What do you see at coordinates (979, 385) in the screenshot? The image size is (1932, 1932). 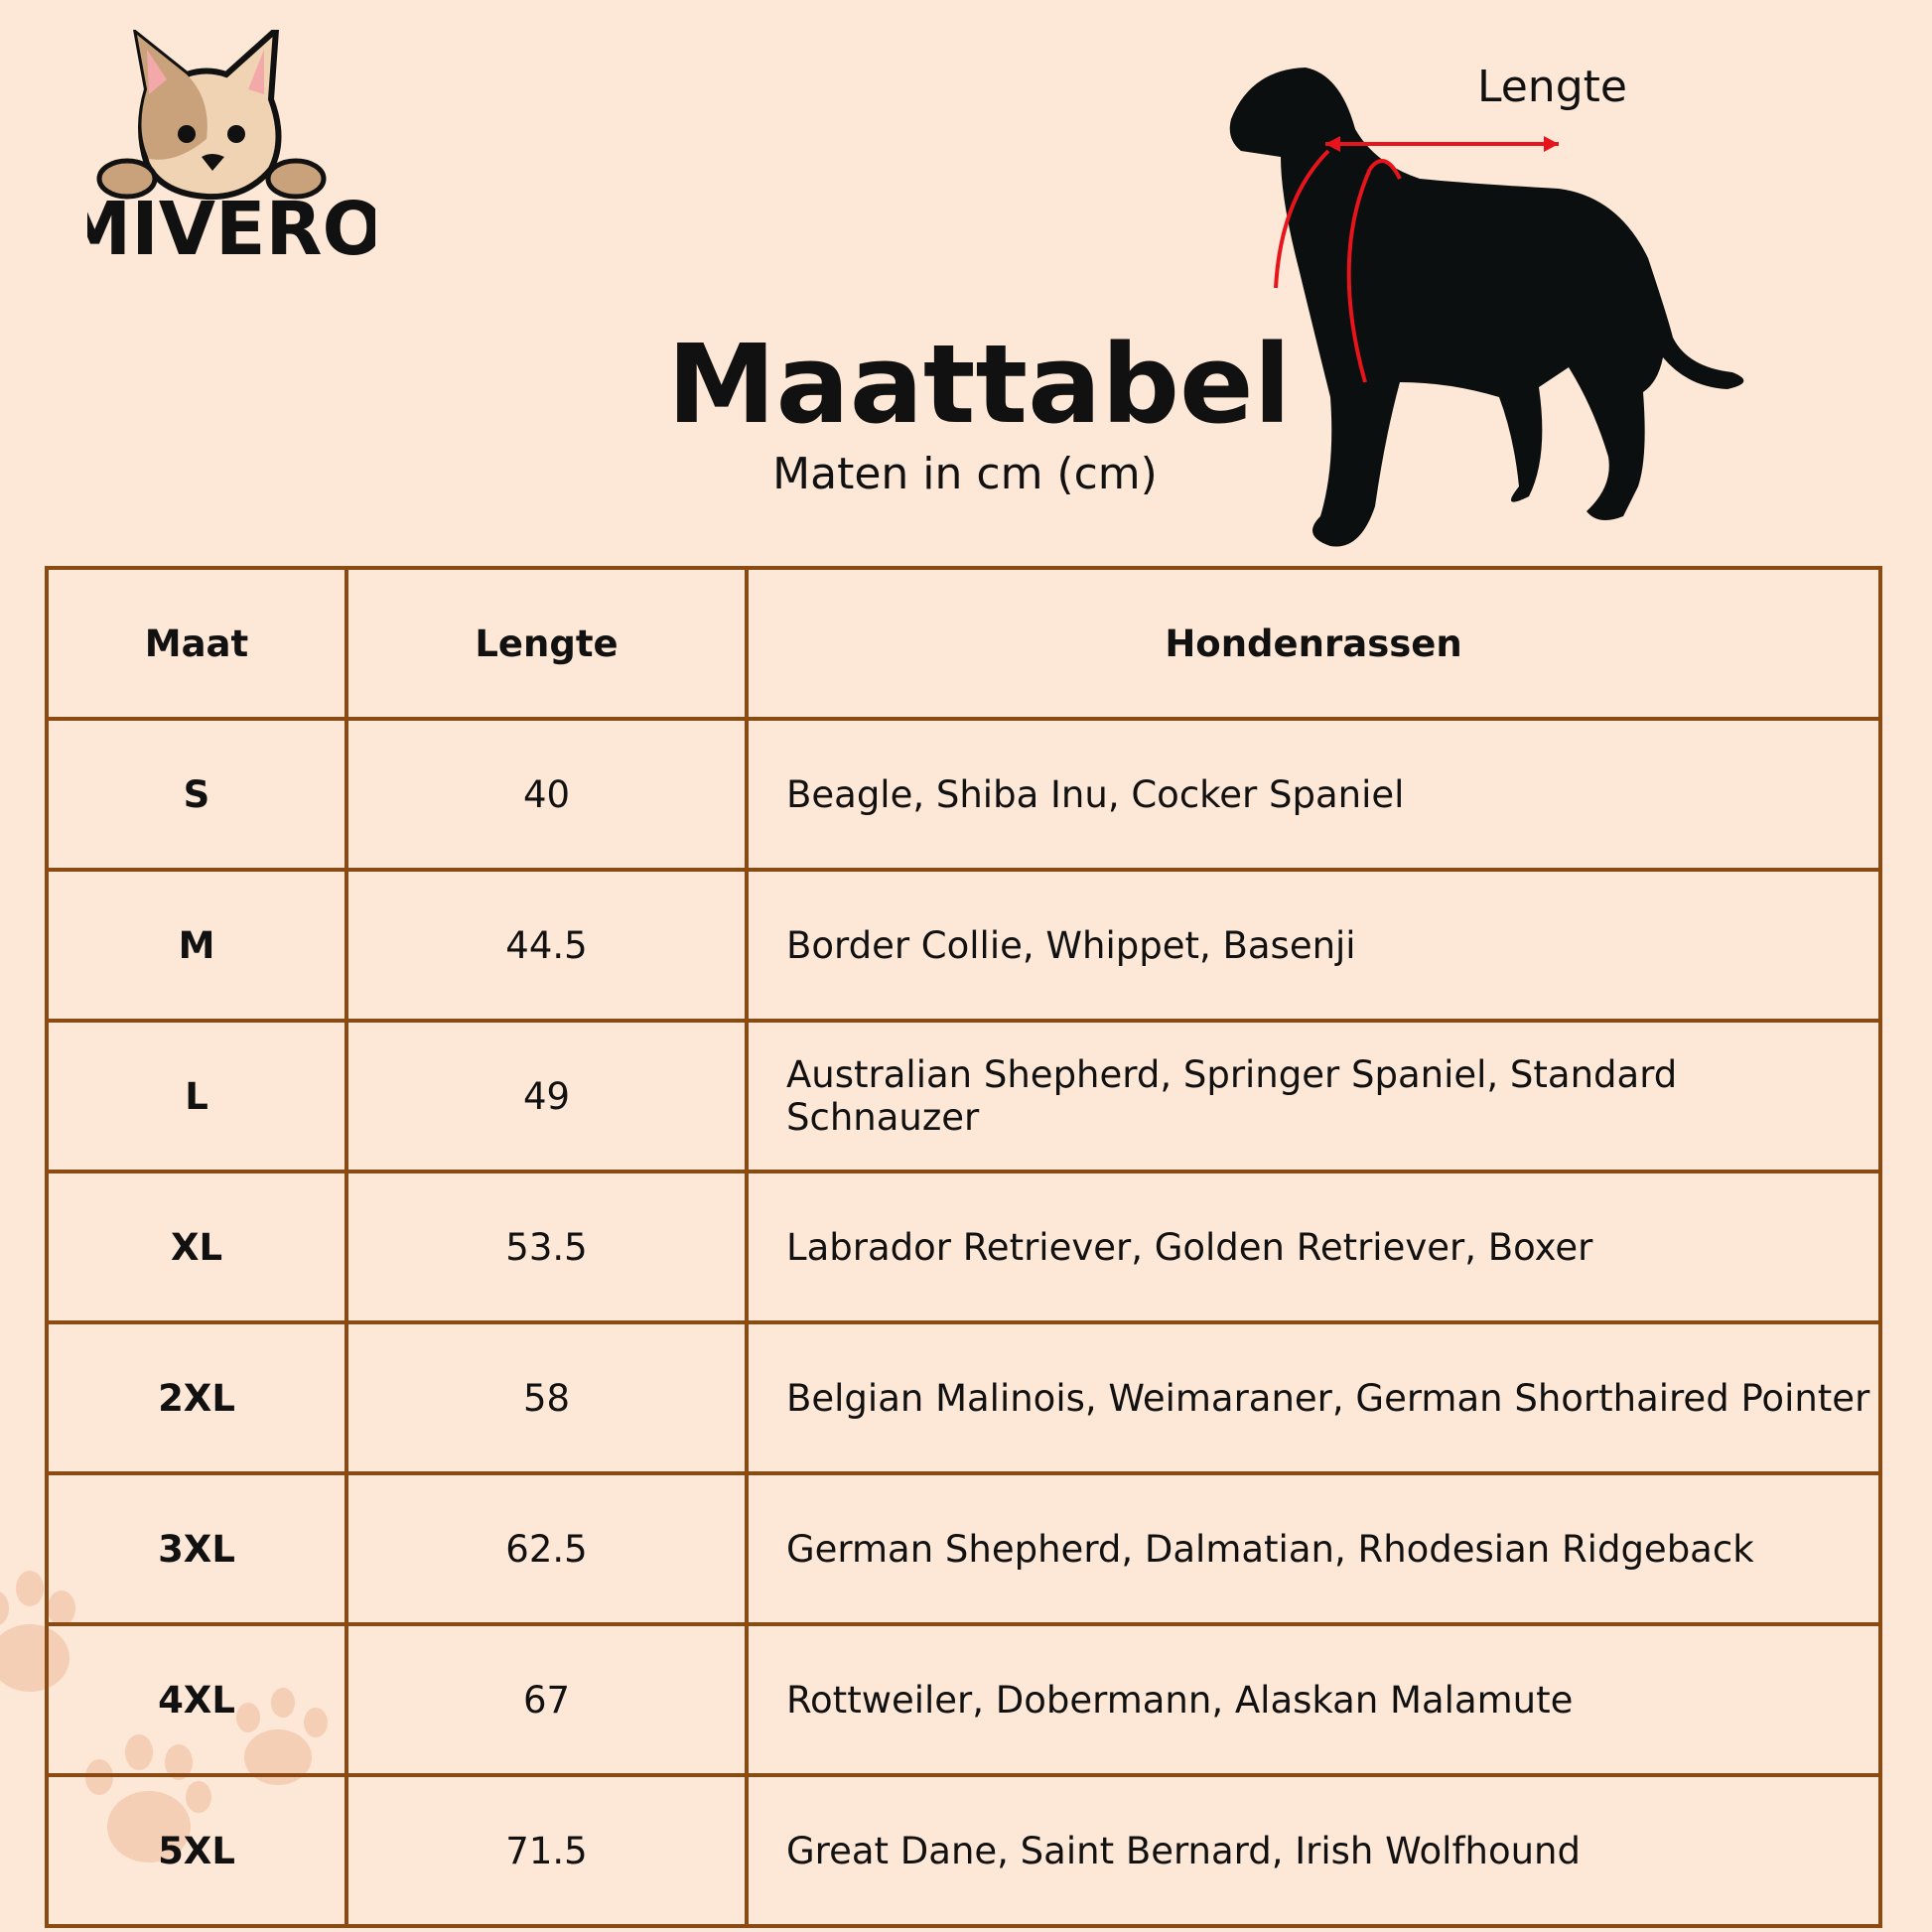 I see `page-title: Maattabel` at bounding box center [979, 385].